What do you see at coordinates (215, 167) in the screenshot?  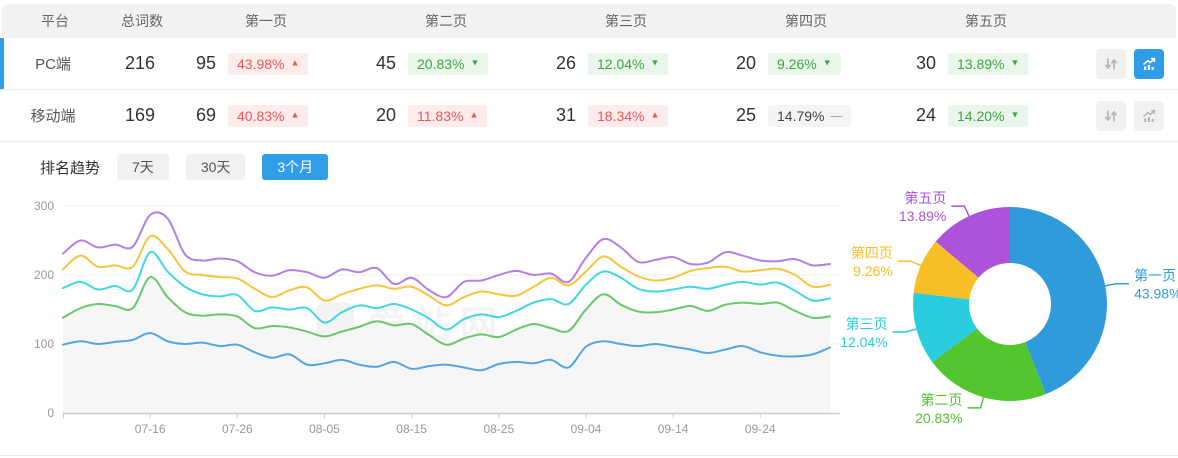 I see `tab-30-days: 30天` at bounding box center [215, 167].